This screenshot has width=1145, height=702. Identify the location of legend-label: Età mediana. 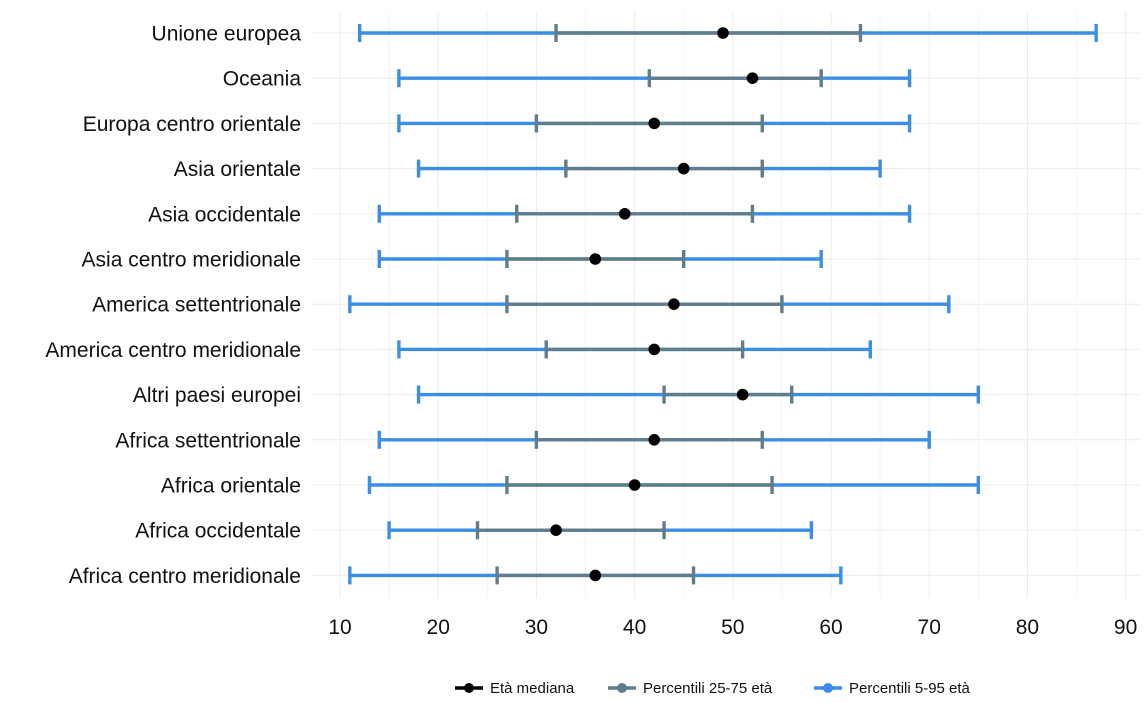
(532, 688).